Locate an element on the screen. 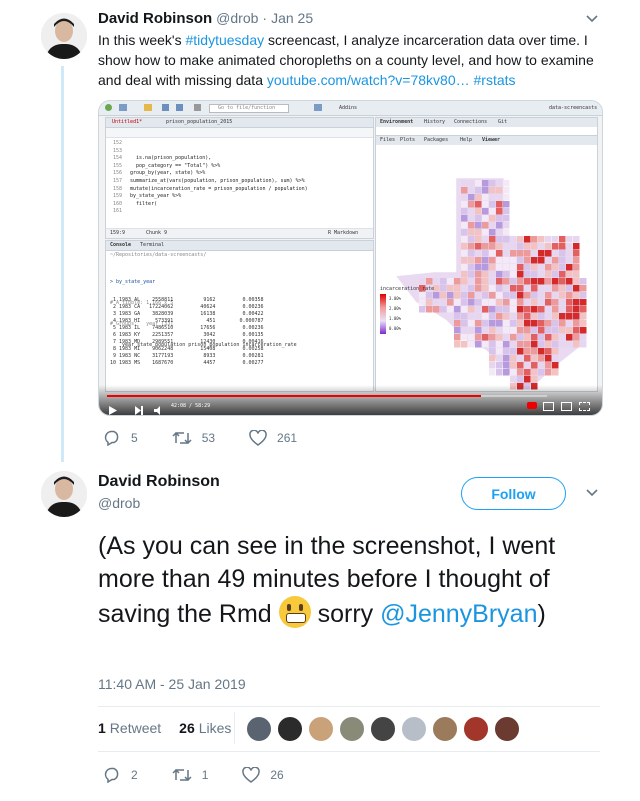 Image resolution: width=640 pixels, height=801 pixels. hashtag-link: #rstats is located at coordinates (494, 80).